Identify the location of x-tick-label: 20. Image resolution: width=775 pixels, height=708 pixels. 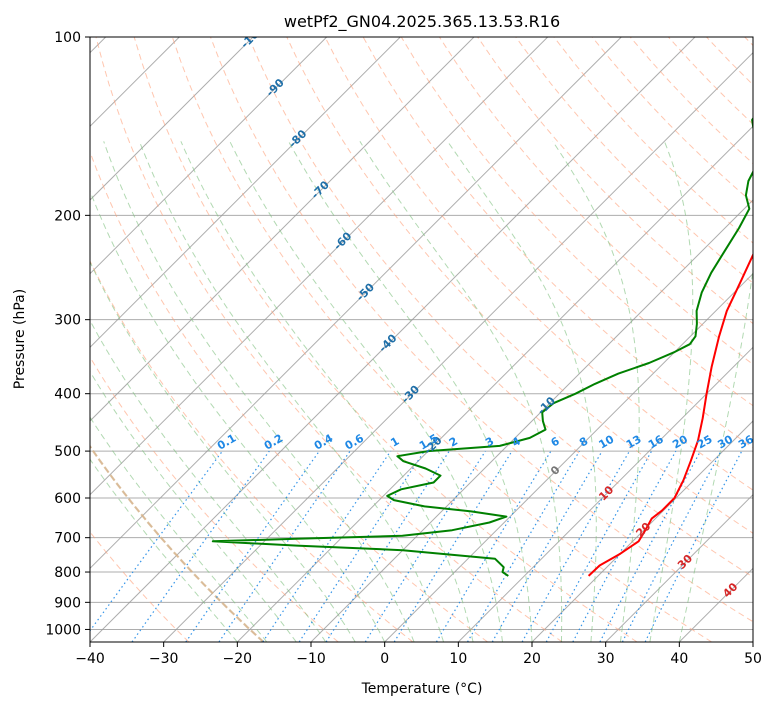
(532, 659).